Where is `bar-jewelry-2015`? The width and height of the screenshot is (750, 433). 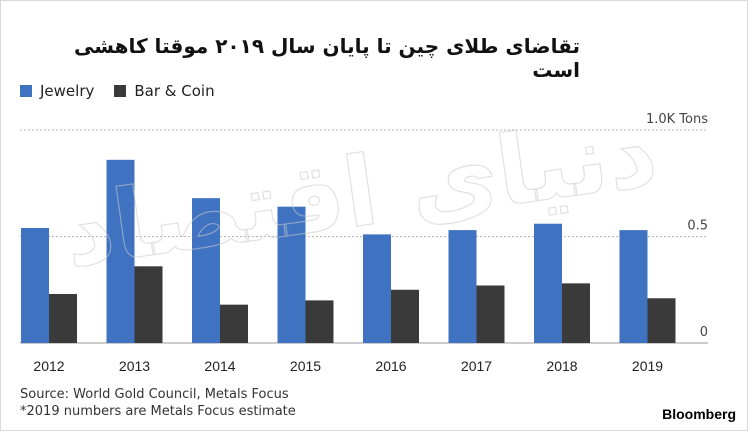
bar-jewelry-2015 is located at coordinates (291, 274).